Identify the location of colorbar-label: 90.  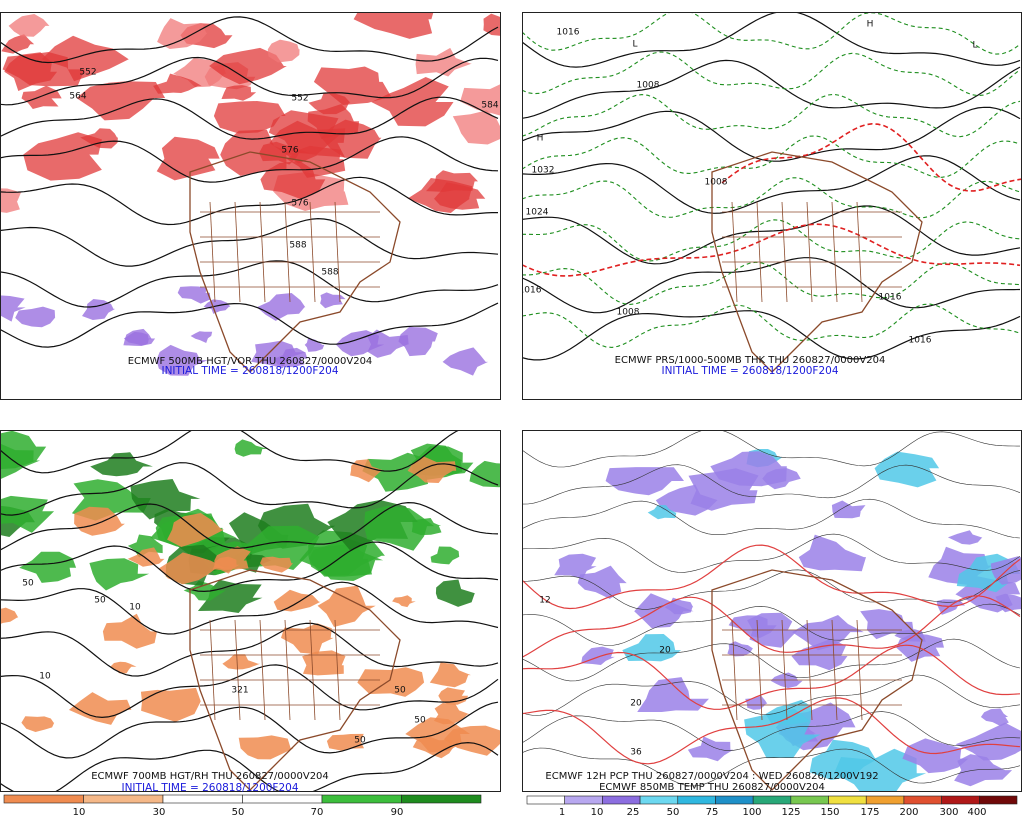
(397, 812).